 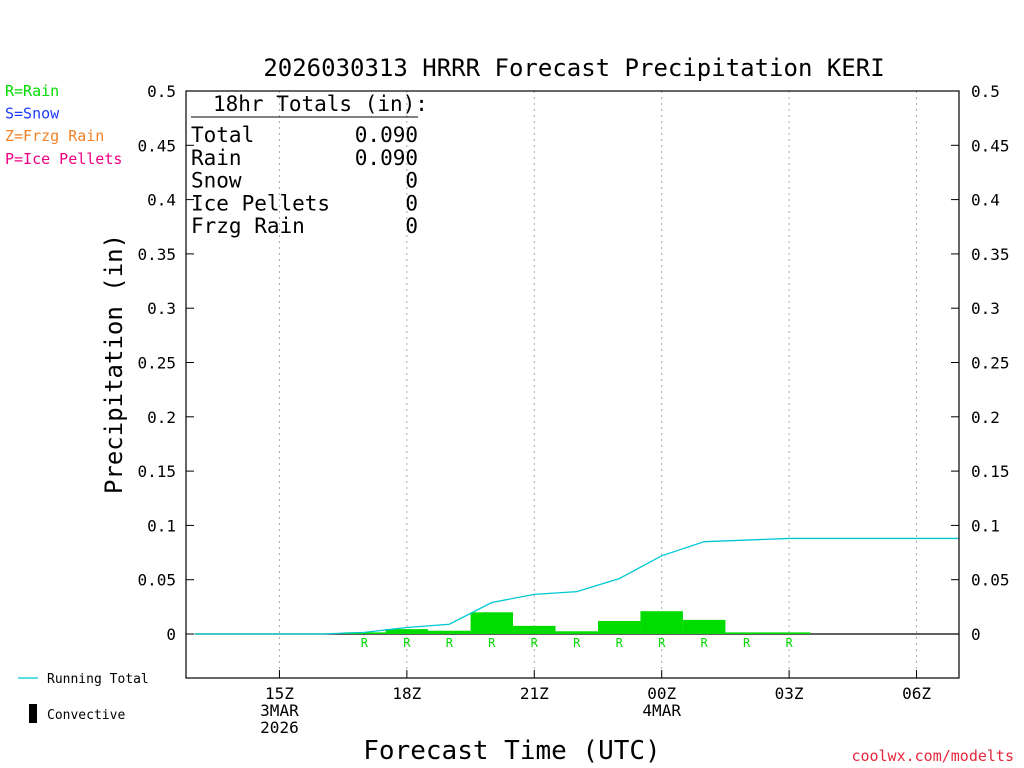 What do you see at coordinates (534, 693) in the screenshot?
I see `x-tick-label-2-0: 21Z` at bounding box center [534, 693].